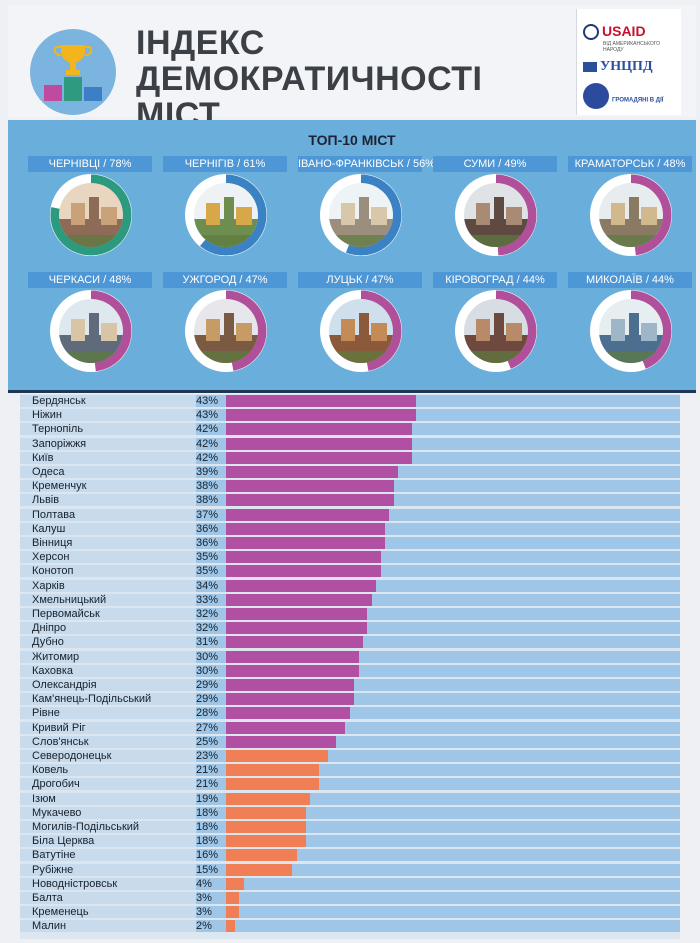 This screenshot has height=943, width=700. I want to click on city-name: Дубно, so click(48, 642).